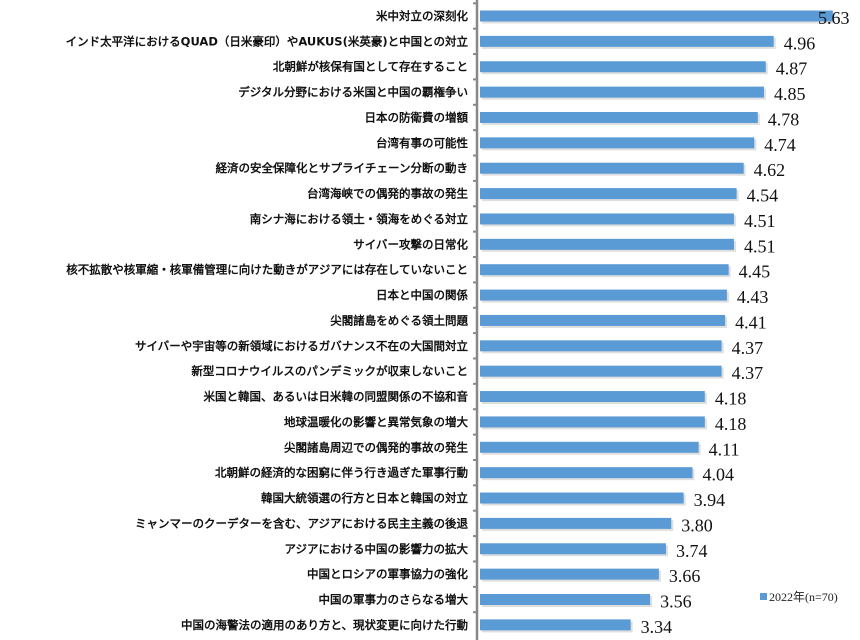  I want to click on category-label: ミャンマーのクーデターを含む、アジアにおける民主主義の後退, so click(302, 523).